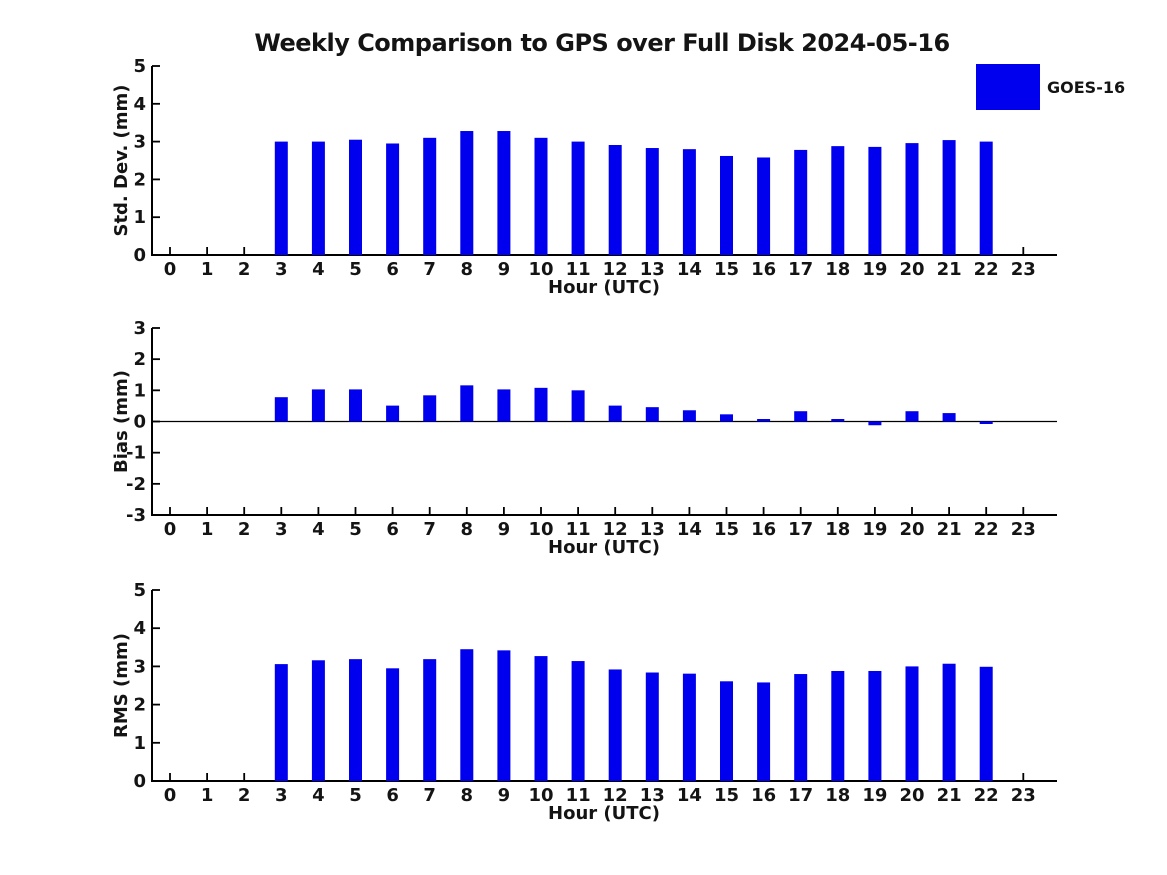 The width and height of the screenshot is (1167, 875). I want to click on bias-xtick-label-20: 20, so click(911, 529).